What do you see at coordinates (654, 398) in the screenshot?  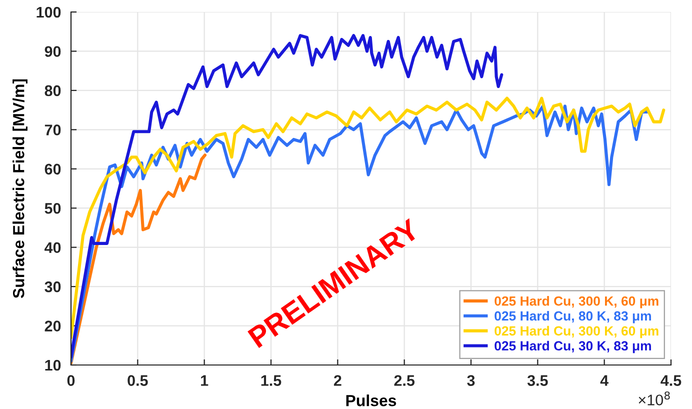 I see `text: ×10$^{8}$` at bounding box center [654, 398].